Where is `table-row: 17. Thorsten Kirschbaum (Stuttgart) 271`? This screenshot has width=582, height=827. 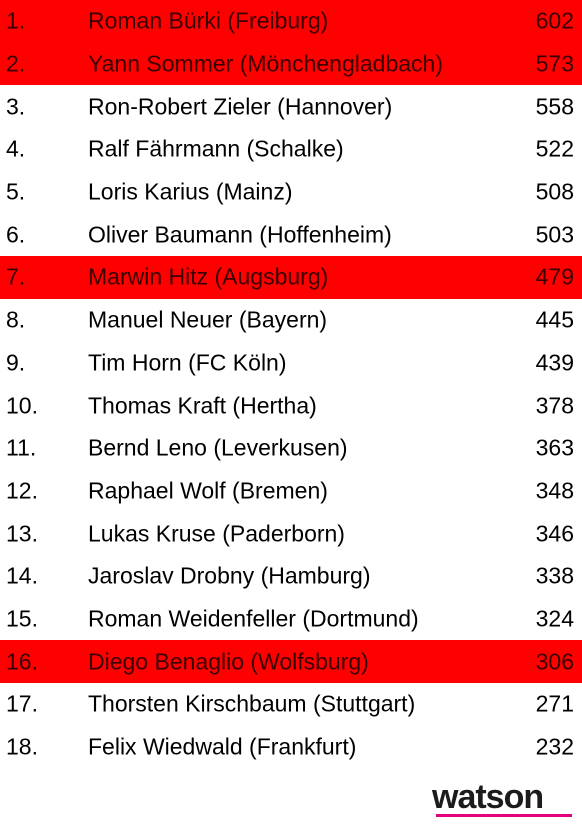
table-row: 17. Thorsten Kirschbaum (Stuttgart) 271 is located at coordinates (291, 704).